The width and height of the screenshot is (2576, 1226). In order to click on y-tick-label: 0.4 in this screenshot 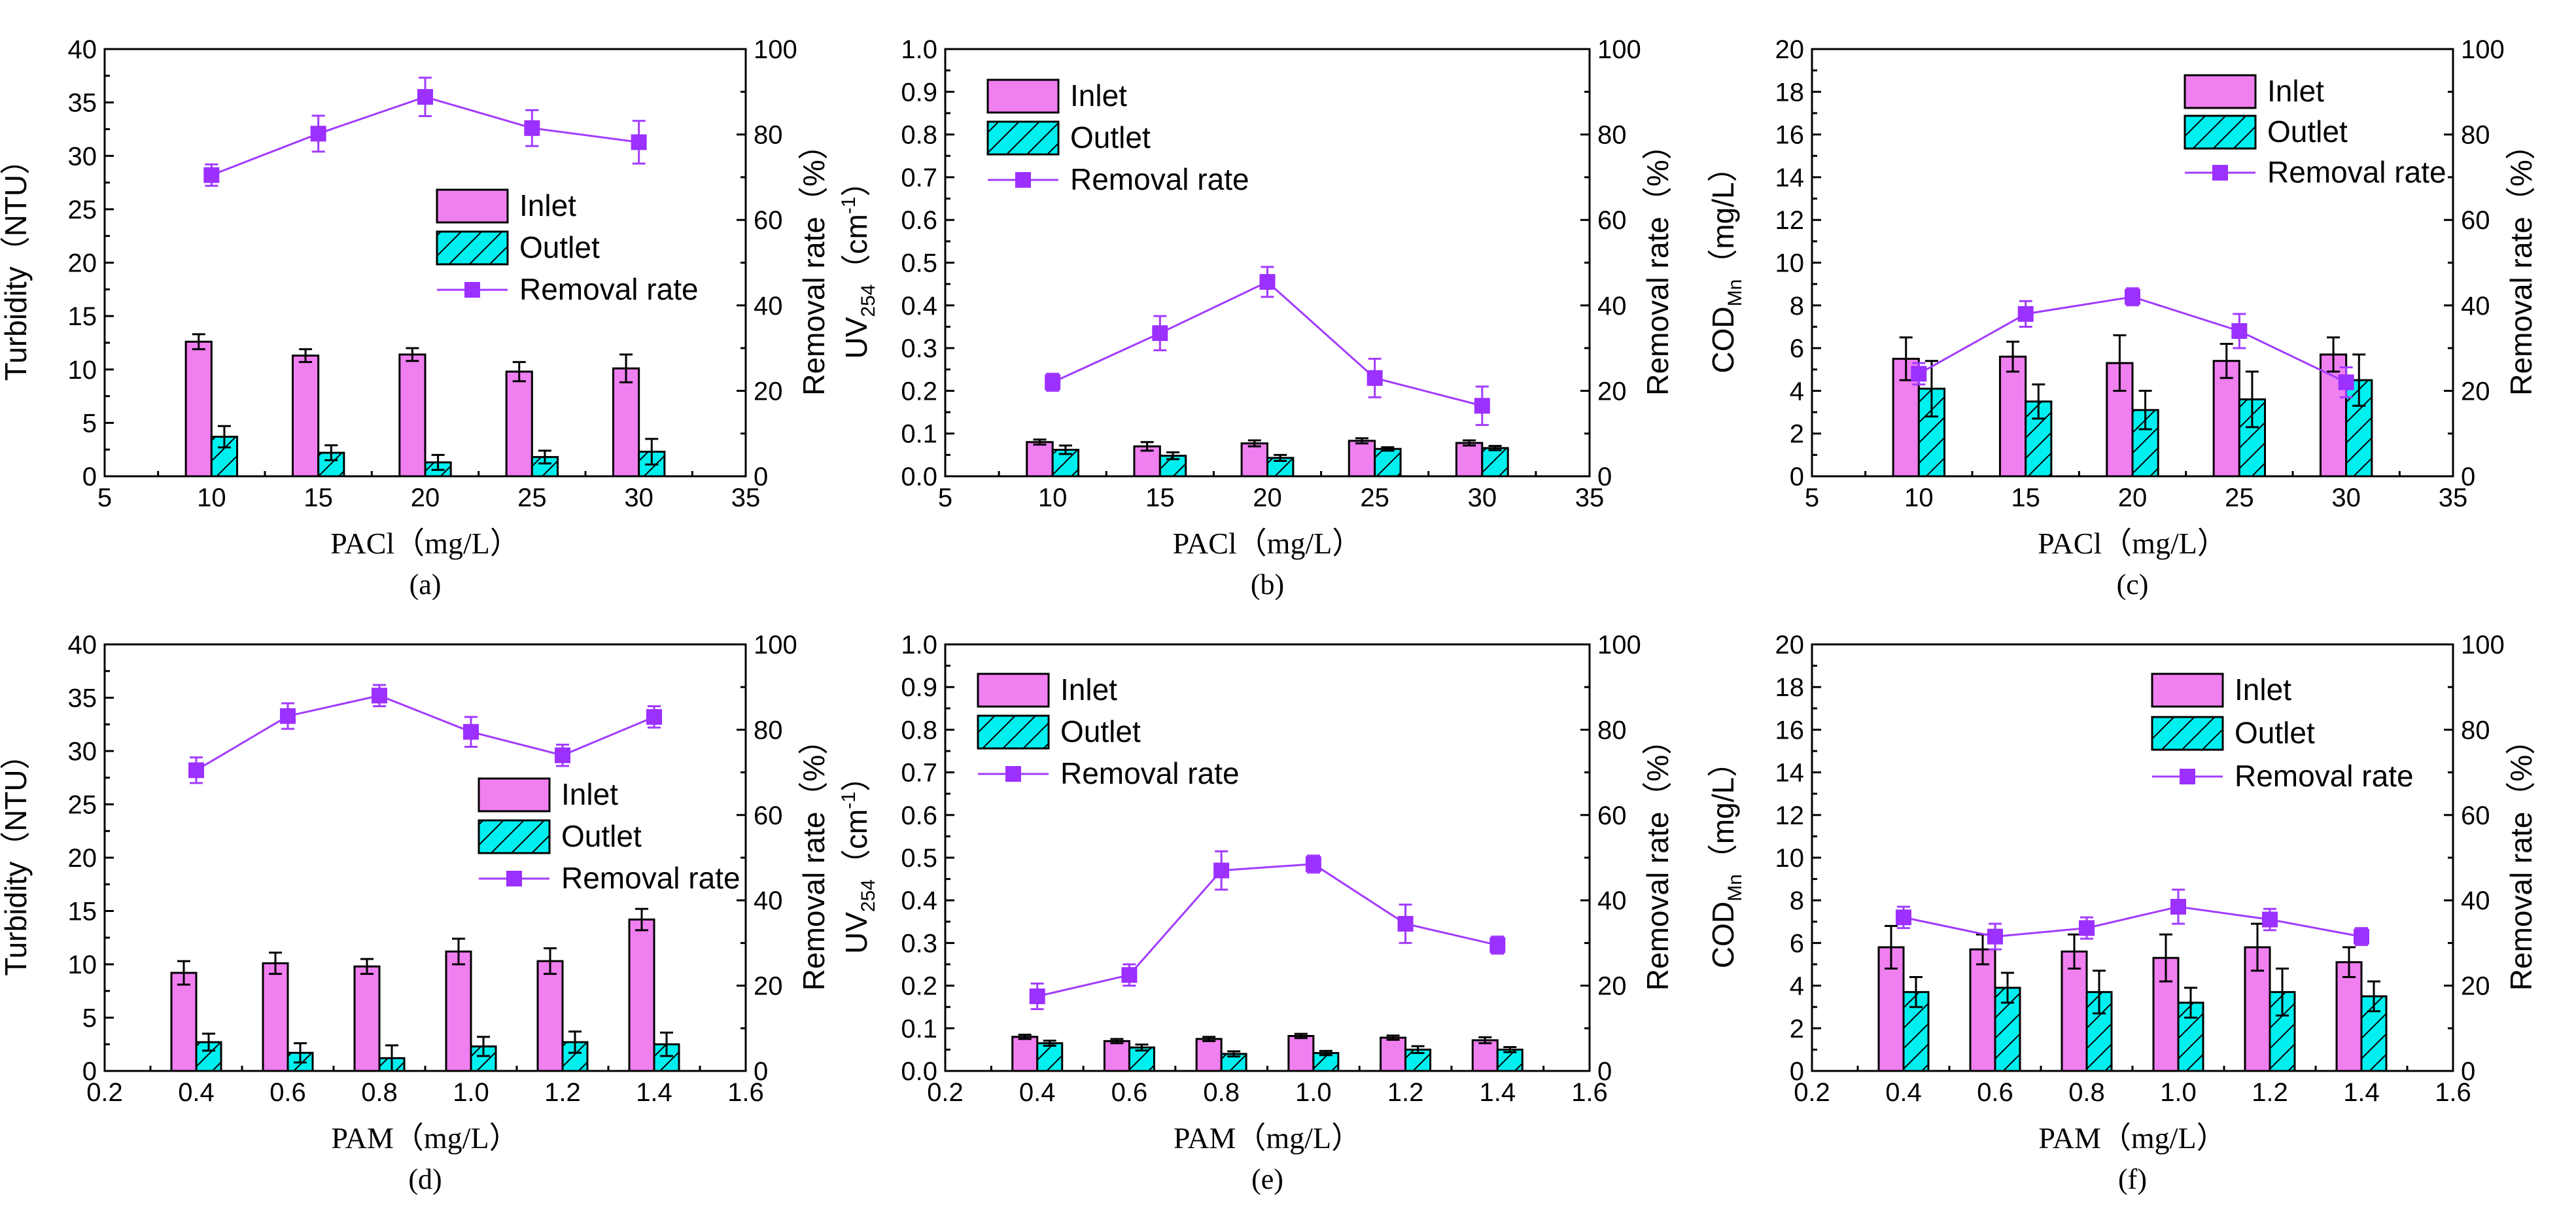, I will do `click(919, 306)`.